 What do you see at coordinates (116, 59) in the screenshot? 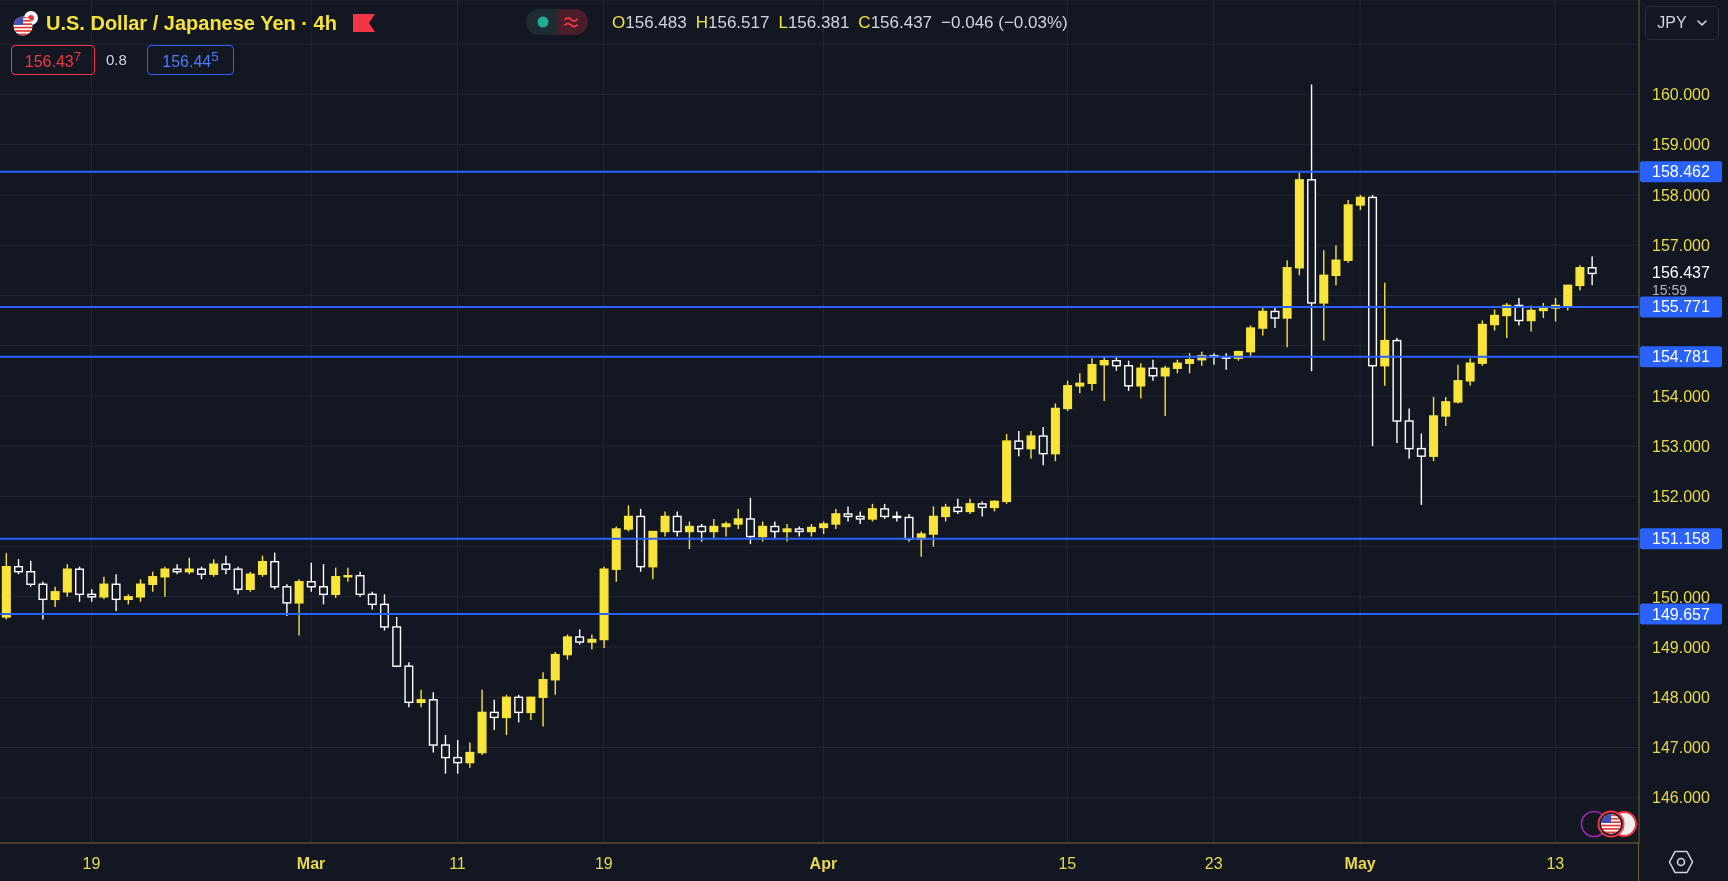
I see `annotation: 0.8` at bounding box center [116, 59].